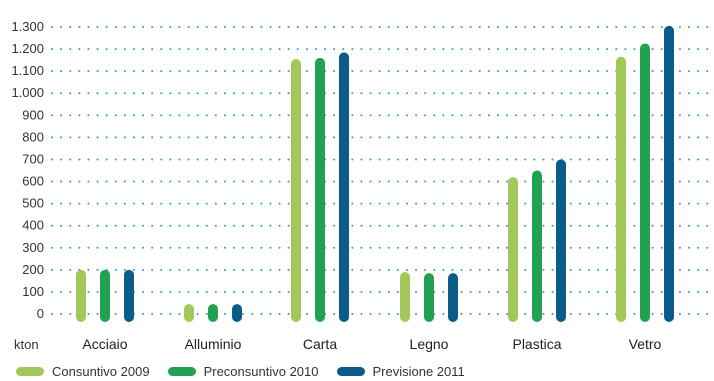 Image resolution: width=714 pixels, height=381 pixels. What do you see at coordinates (40, 313) in the screenshot?
I see `y-tick-label: 0` at bounding box center [40, 313].